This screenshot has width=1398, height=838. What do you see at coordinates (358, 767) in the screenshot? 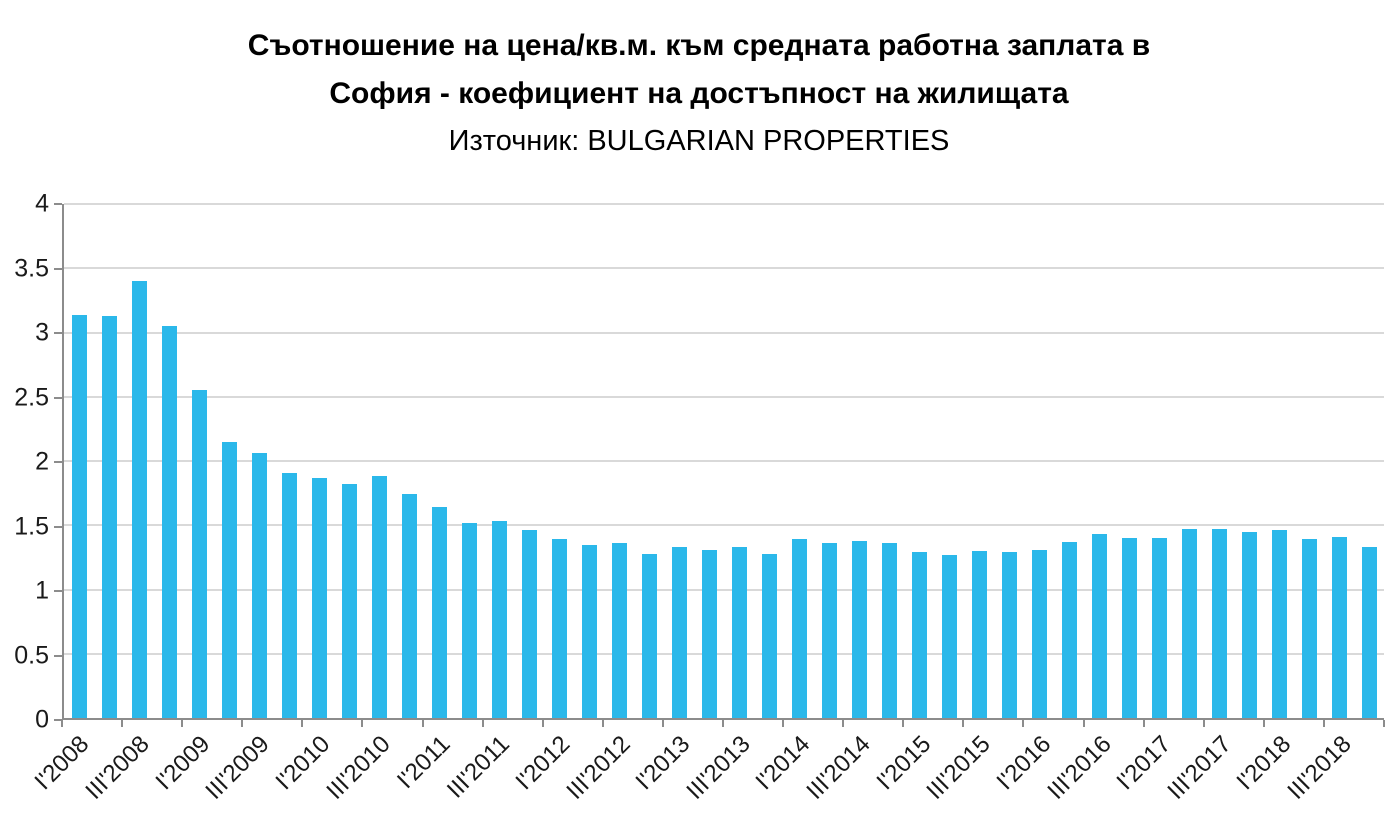
I see `x-axis-tick-label: III'2010` at bounding box center [358, 767].